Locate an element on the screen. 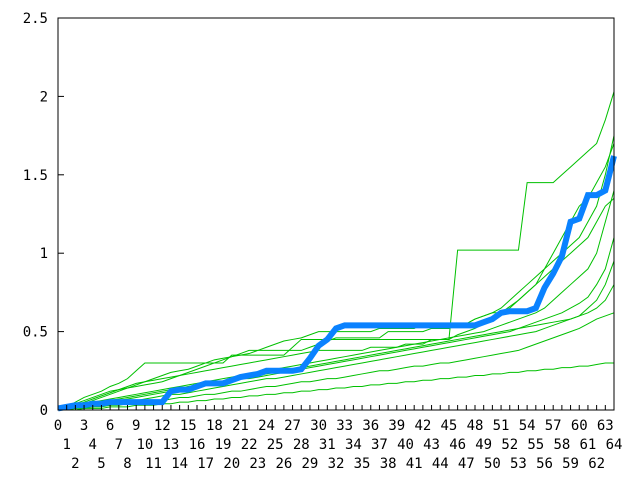 This screenshot has width=640, height=480. x-tick-label: 38 is located at coordinates (388, 464).